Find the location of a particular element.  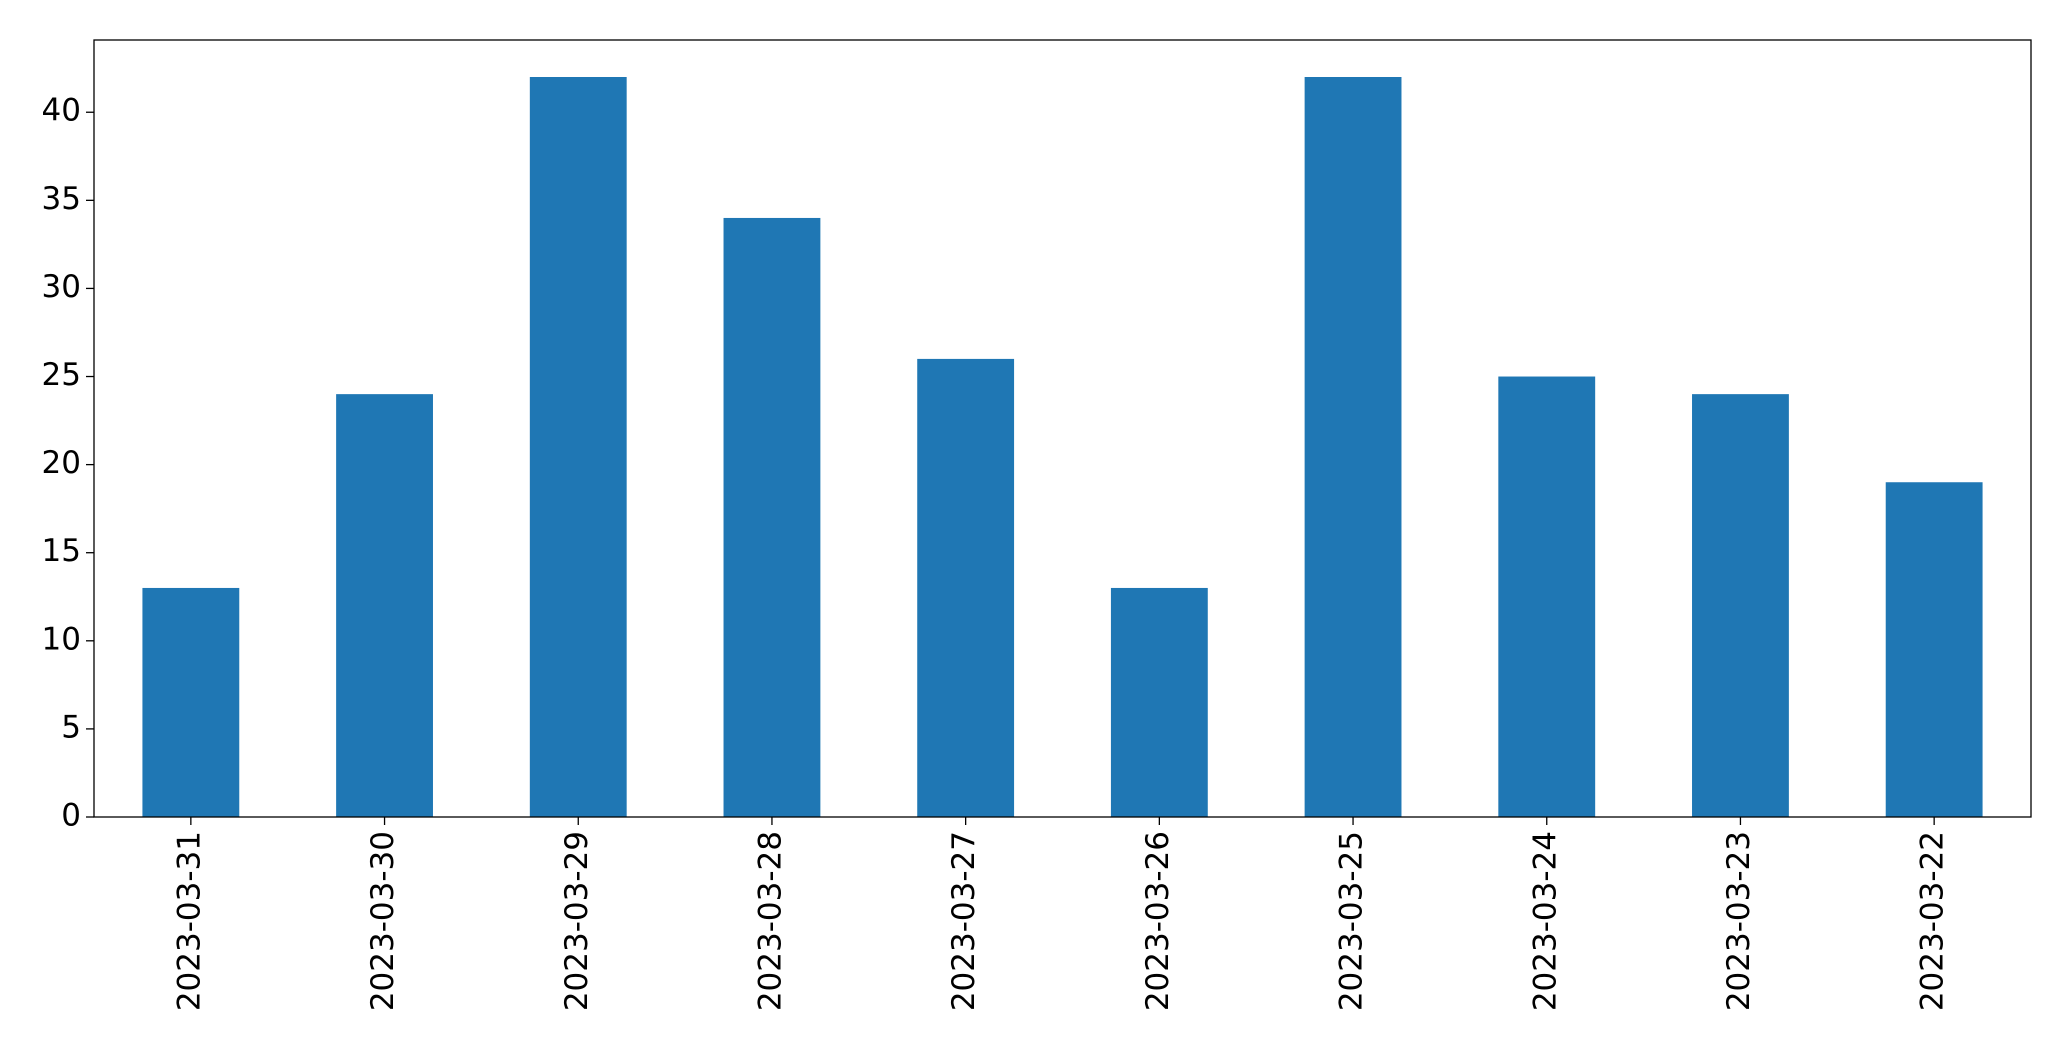

y-tick-label: 25 is located at coordinates (61, 375).